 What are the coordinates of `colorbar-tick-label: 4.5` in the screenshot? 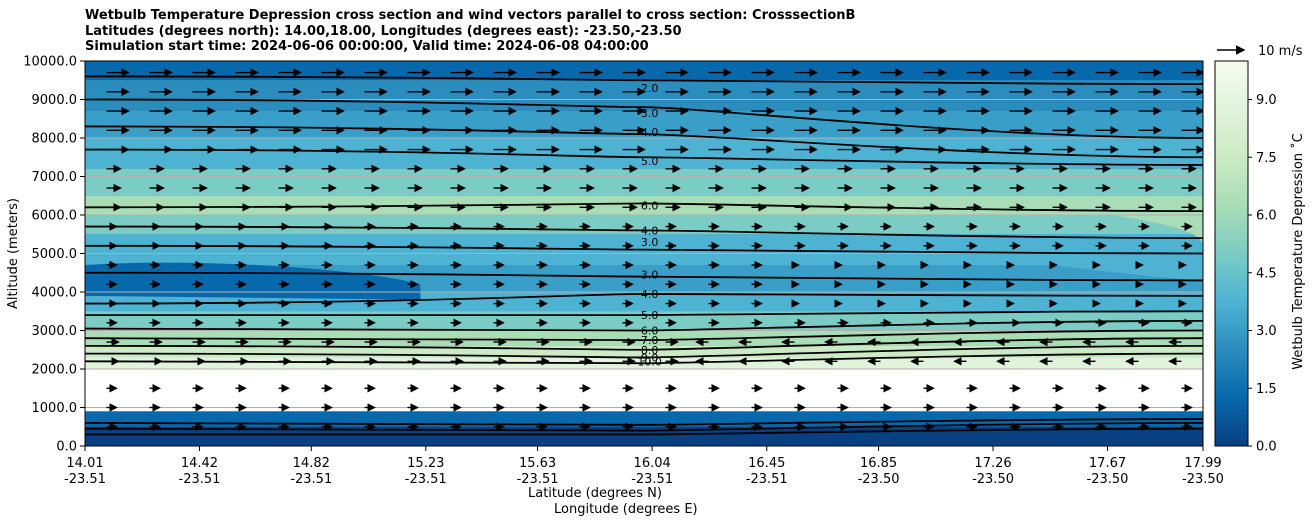 It's located at (1266, 273).